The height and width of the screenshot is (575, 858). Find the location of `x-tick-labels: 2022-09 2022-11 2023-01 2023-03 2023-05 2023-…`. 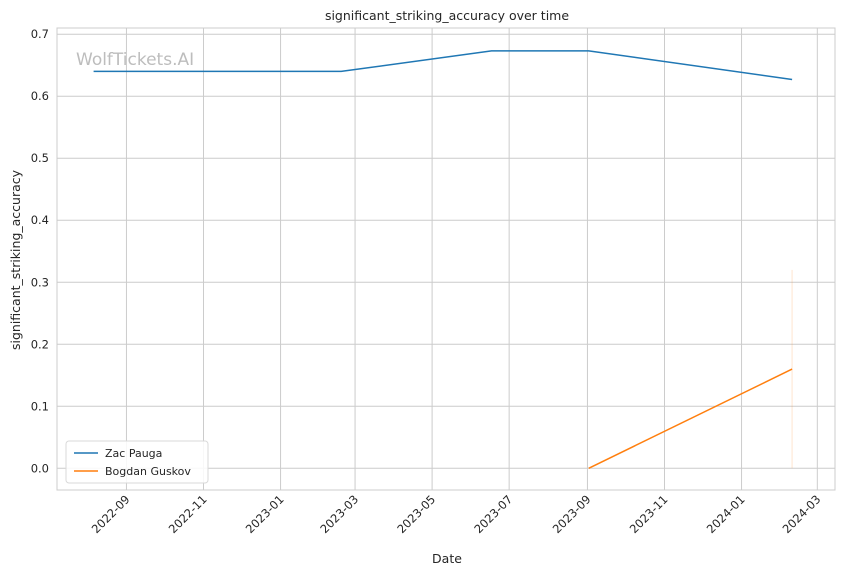

x-tick-labels: 2022-09 2022-11 2023-01 2023-03 2023-05 2023-… is located at coordinates (456, 514).